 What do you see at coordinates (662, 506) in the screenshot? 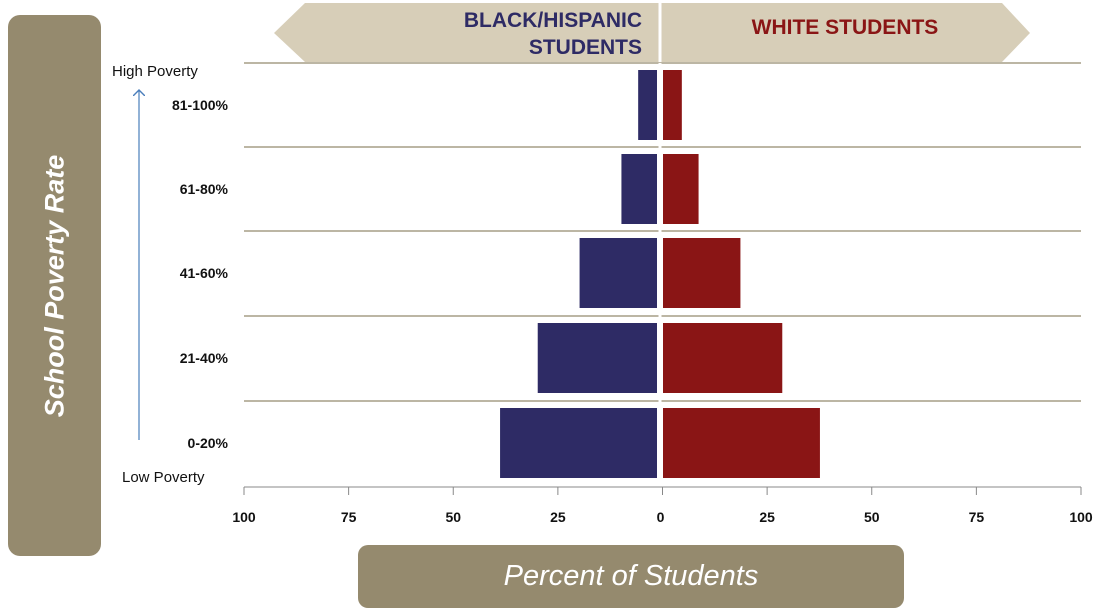
I see `x-ticks: 100 75 50 25 0 25 50 75 100` at bounding box center [662, 506].